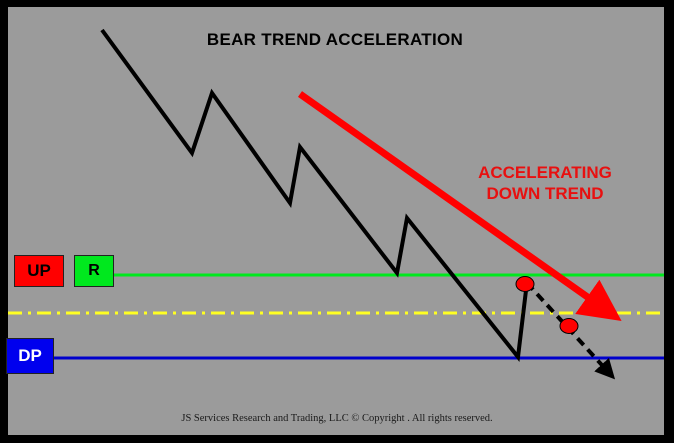  I want to click on accelerating-down-trend-label: ACCELERATING DOWN TREND, so click(545, 183).